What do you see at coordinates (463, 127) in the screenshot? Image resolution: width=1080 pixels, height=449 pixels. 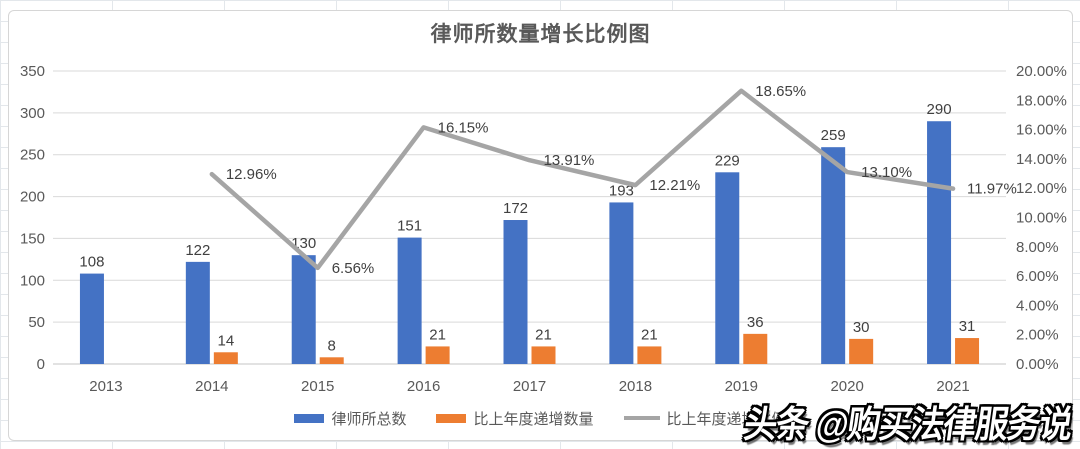 I see `line-value-label: 16.15%` at bounding box center [463, 127].